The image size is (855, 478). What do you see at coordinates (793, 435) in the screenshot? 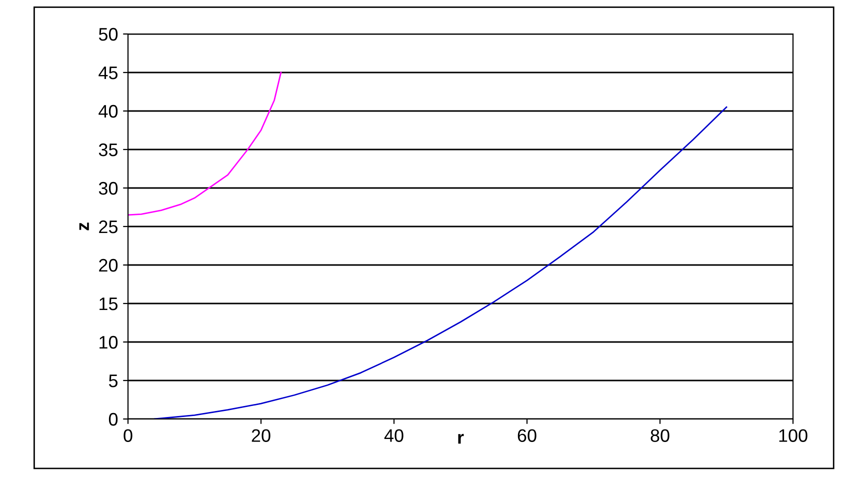
I see `x-tick-label: 100` at bounding box center [793, 435].